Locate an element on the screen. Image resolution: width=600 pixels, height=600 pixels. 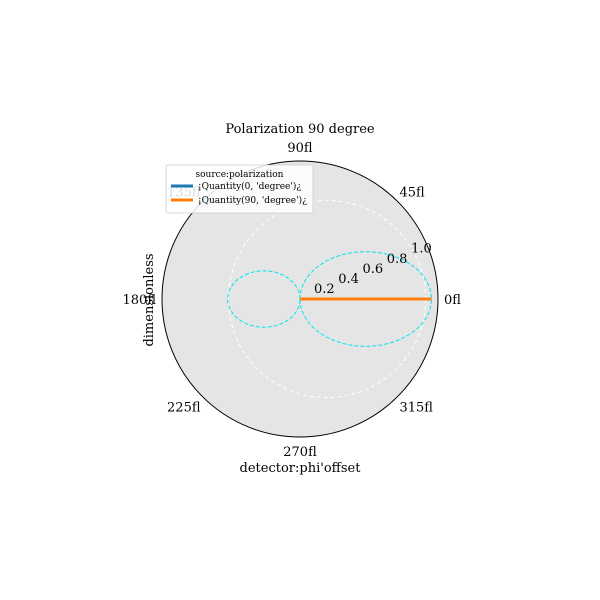
y-axis-label: dimensionless is located at coordinates (149, 299).